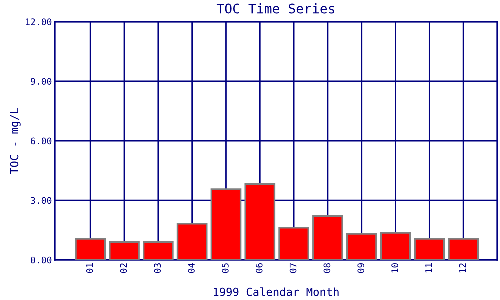 The height and width of the screenshot is (300, 500). Describe the element at coordinates (41, 260) in the screenshot. I see `y-tick-label: 0.00` at that location.